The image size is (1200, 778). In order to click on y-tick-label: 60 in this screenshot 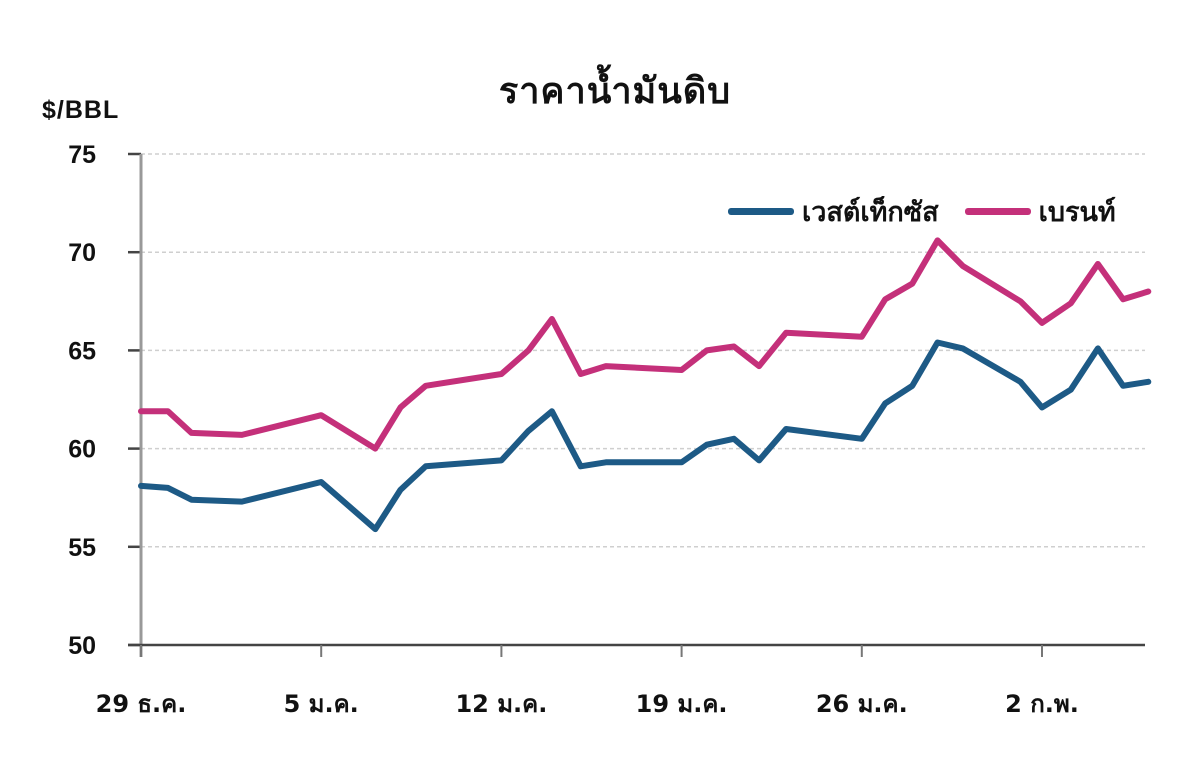, I will do `click(82, 450)`.